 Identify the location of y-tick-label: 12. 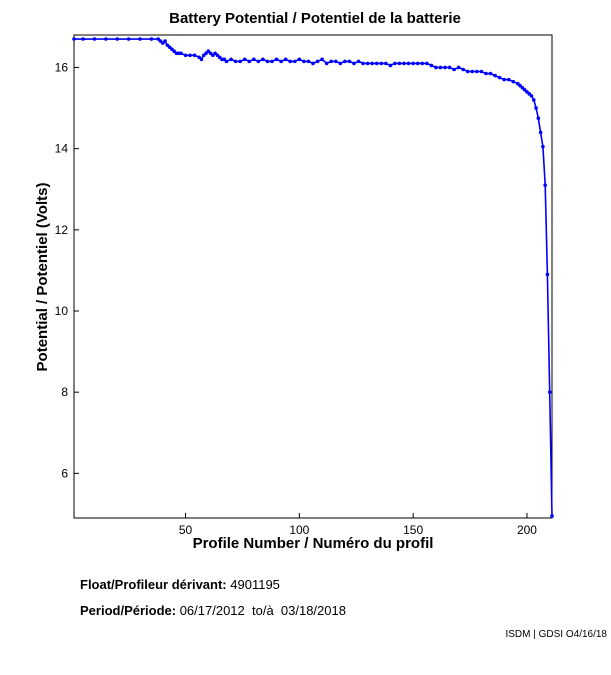
(62, 230).